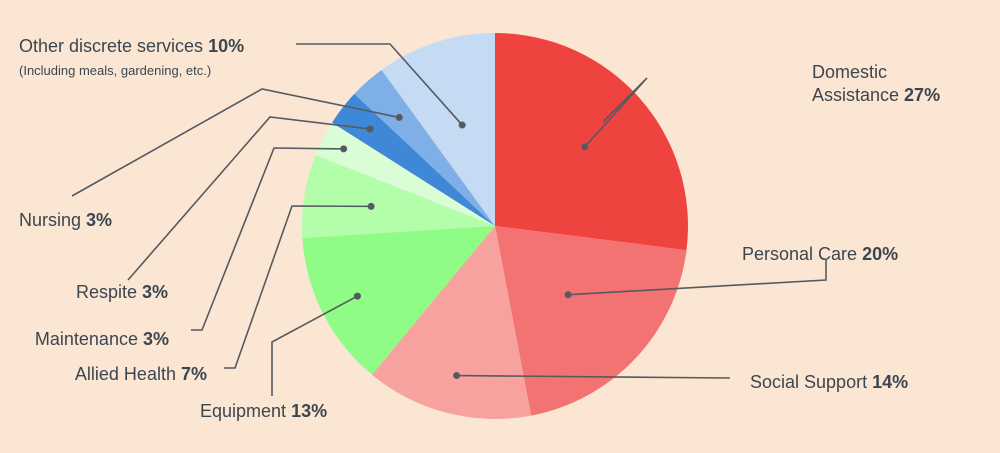  I want to click on slice-maintenance, so click(405, 174).